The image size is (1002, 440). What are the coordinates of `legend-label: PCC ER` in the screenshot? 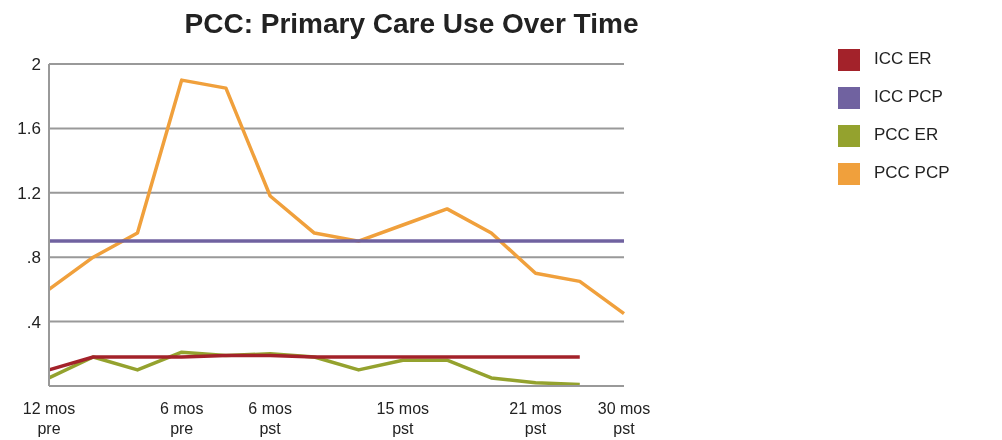 It's located at (906, 134).